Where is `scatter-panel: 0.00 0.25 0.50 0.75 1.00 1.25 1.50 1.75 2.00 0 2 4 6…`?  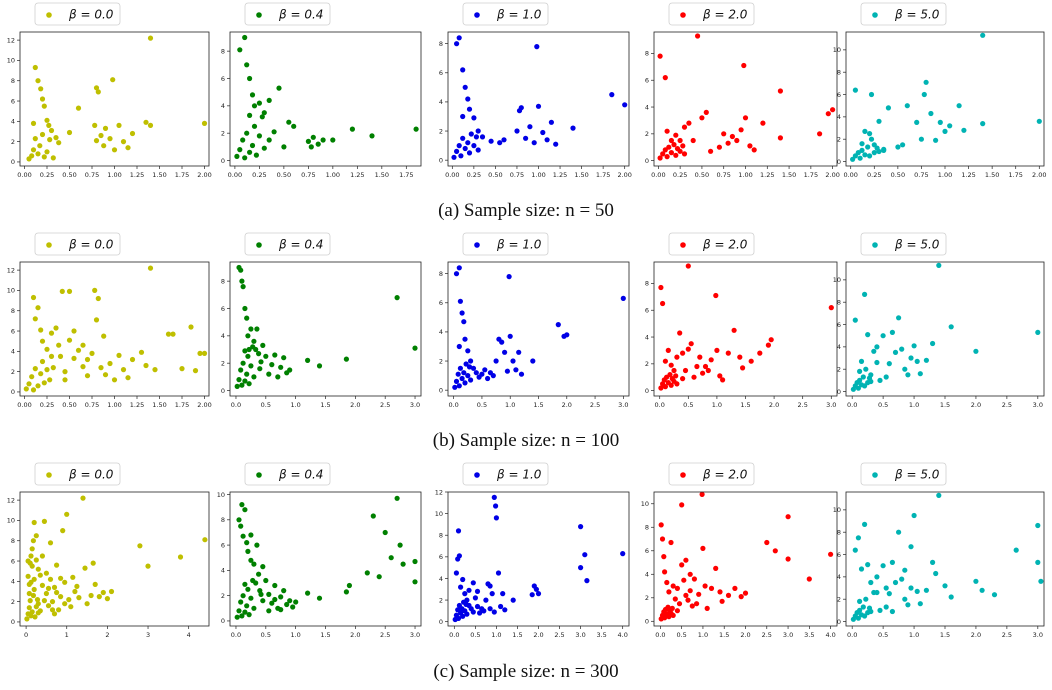 scatter-panel: 0.00 0.25 0.50 0.75 1.00 1.25 1.50 1.75 2.00 0 2 4 6… is located at coordinates (742, 90).